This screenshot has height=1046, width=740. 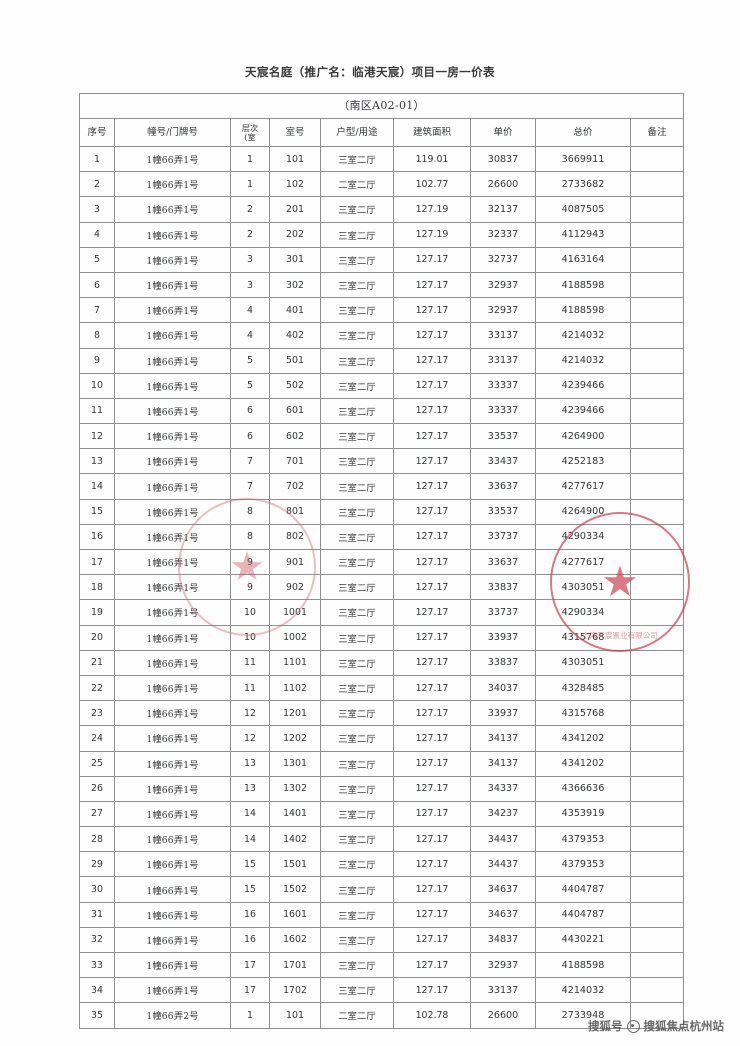 What do you see at coordinates (250, 814) in the screenshot?
I see `cell-floor: 14` at bounding box center [250, 814].